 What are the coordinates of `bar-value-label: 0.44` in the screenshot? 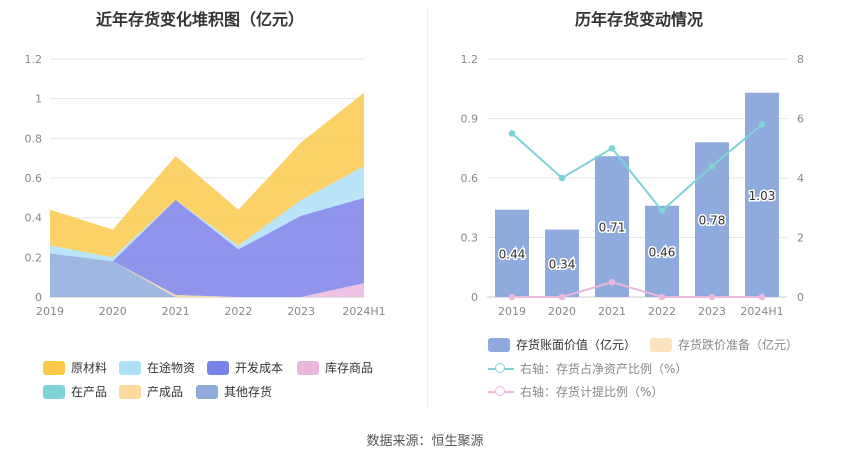 It's located at (512, 254).